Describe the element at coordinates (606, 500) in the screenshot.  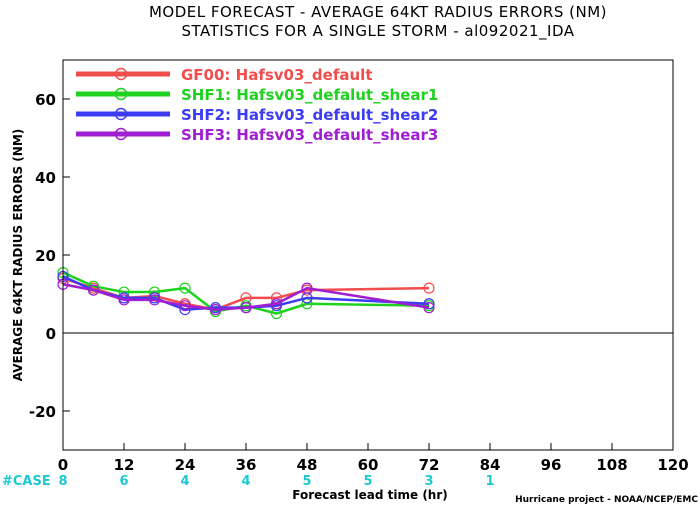
I see `credit-text: Hurricane project - NOAA/NCEP/EMC` at that location.